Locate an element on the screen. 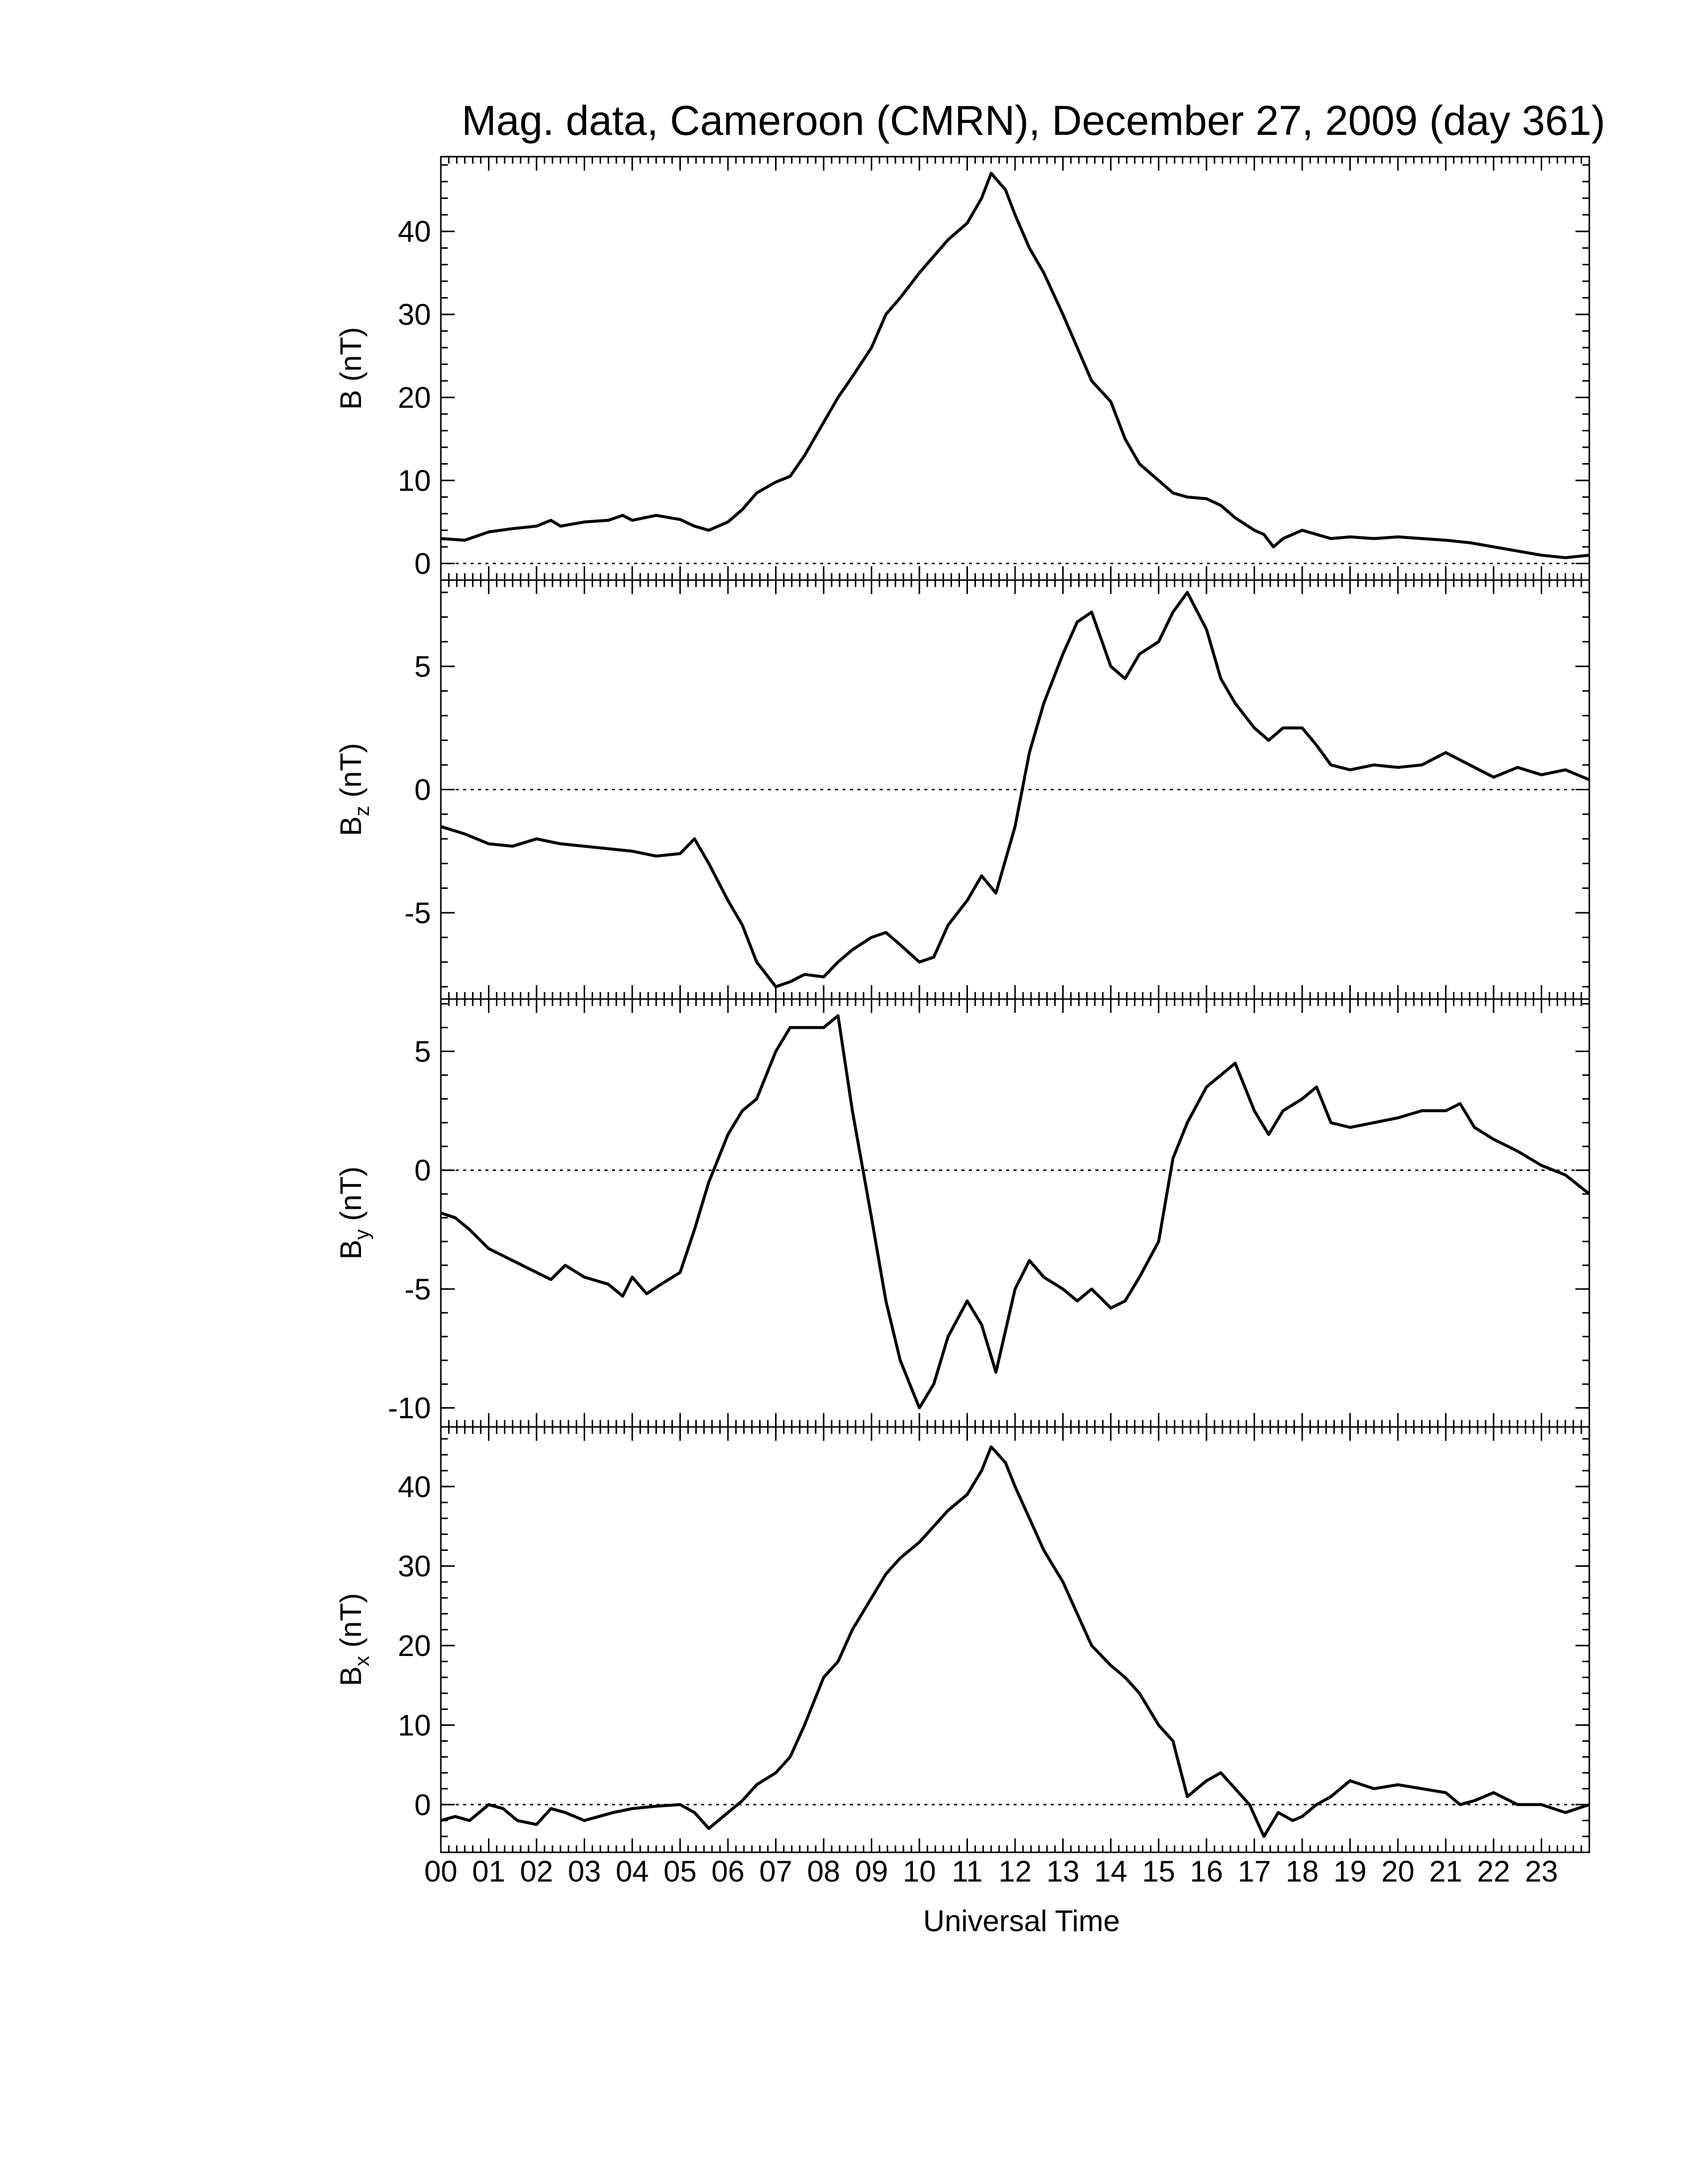 Image resolution: width=1686 pixels, height=2184 pixels. x-tick-label: 23 is located at coordinates (1542, 1871).